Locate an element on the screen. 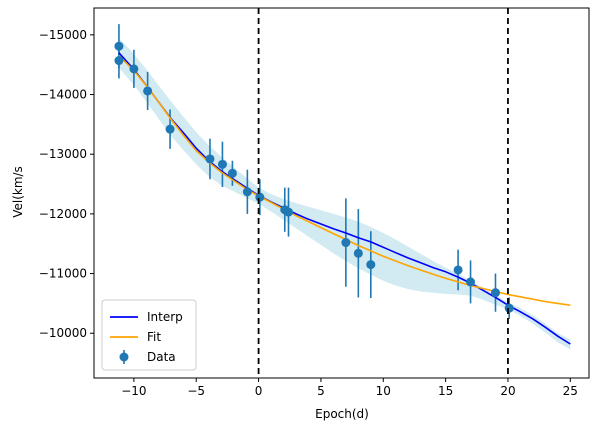 Image resolution: width=600 pixels, height=432 pixels. x-tick-label: 25 is located at coordinates (570, 391).